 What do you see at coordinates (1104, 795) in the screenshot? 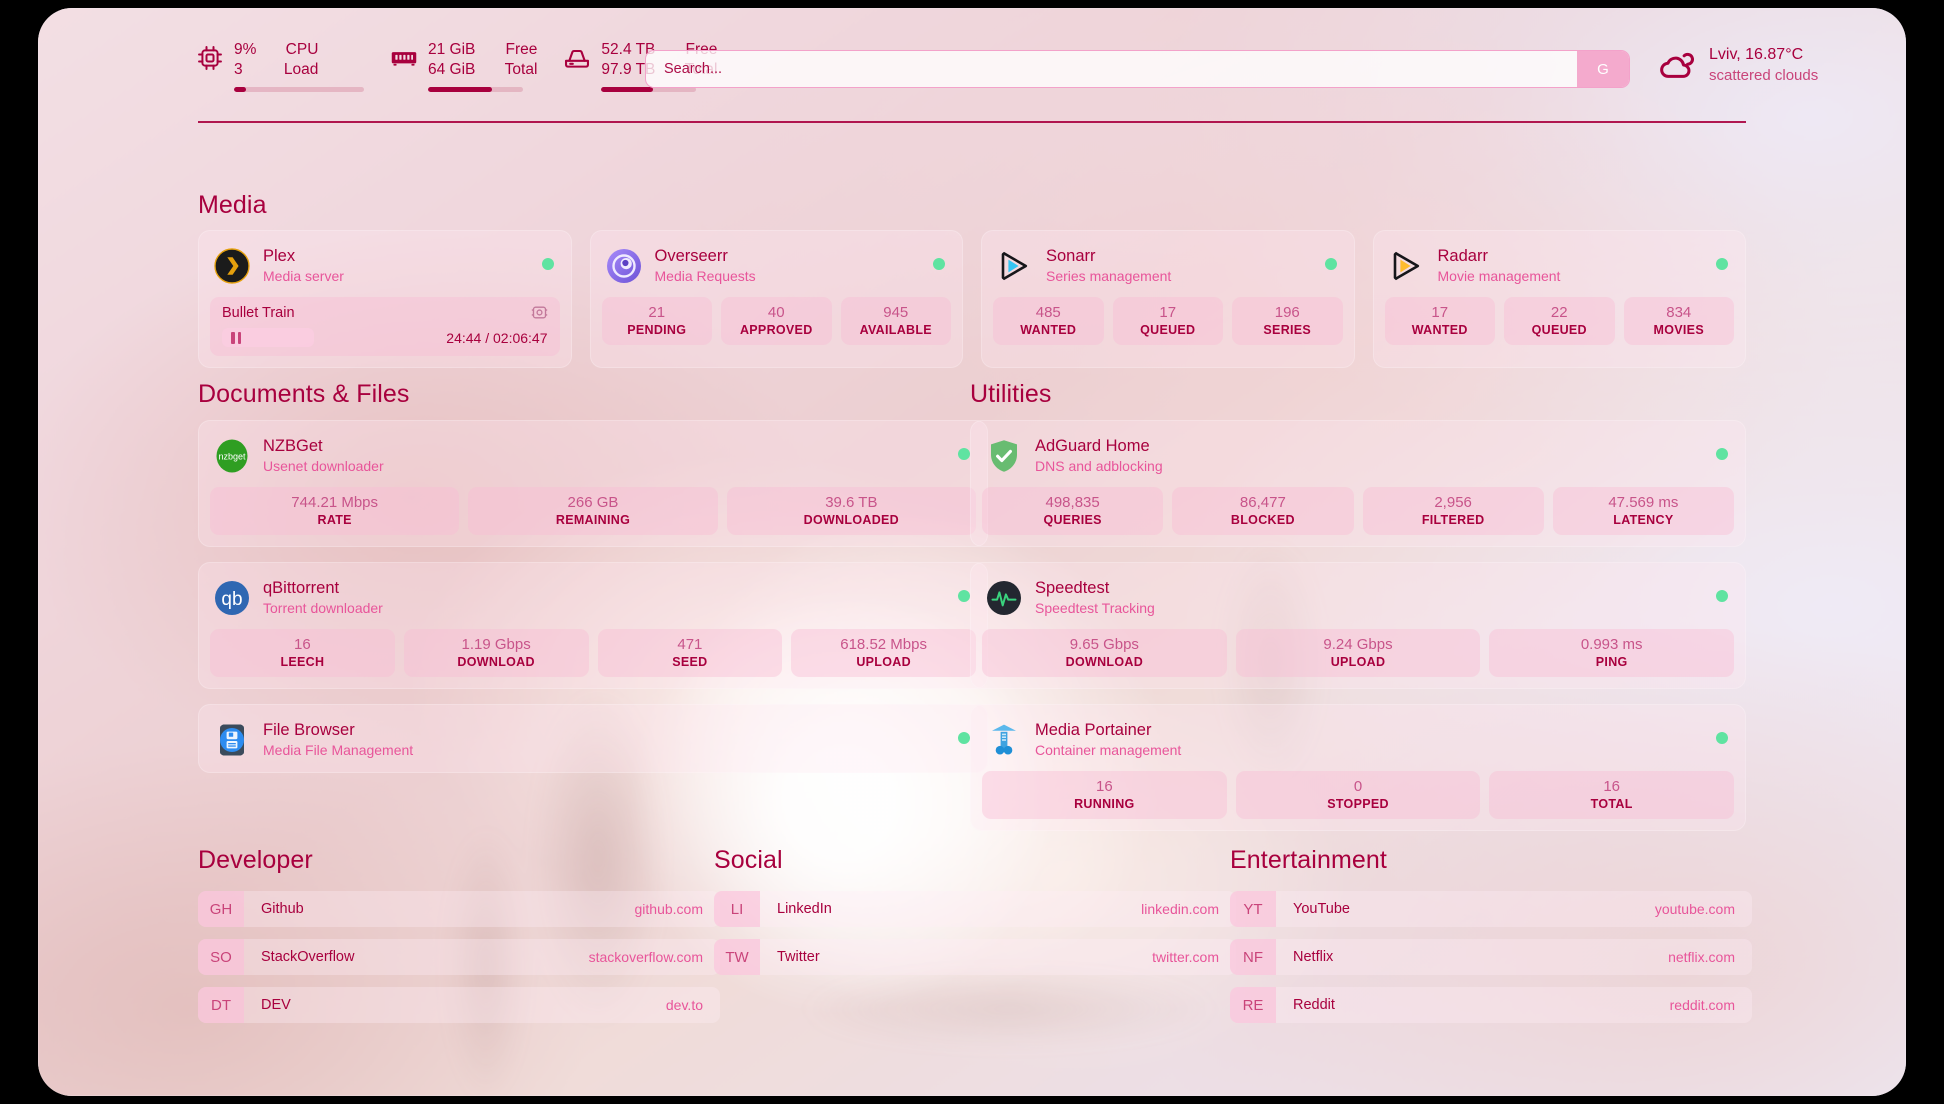
I see `service-stat: 16 RUNNING` at bounding box center [1104, 795].